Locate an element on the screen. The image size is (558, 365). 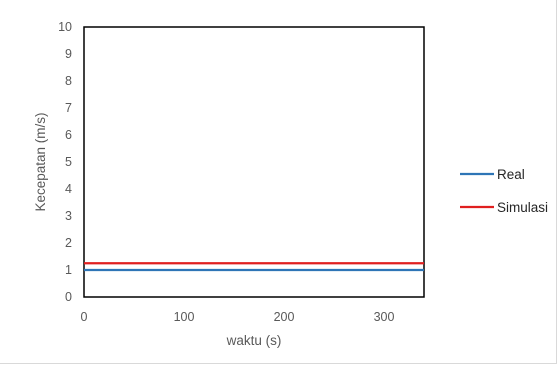
x-tick-labels: 0 100 200 300 is located at coordinates (238, 317).